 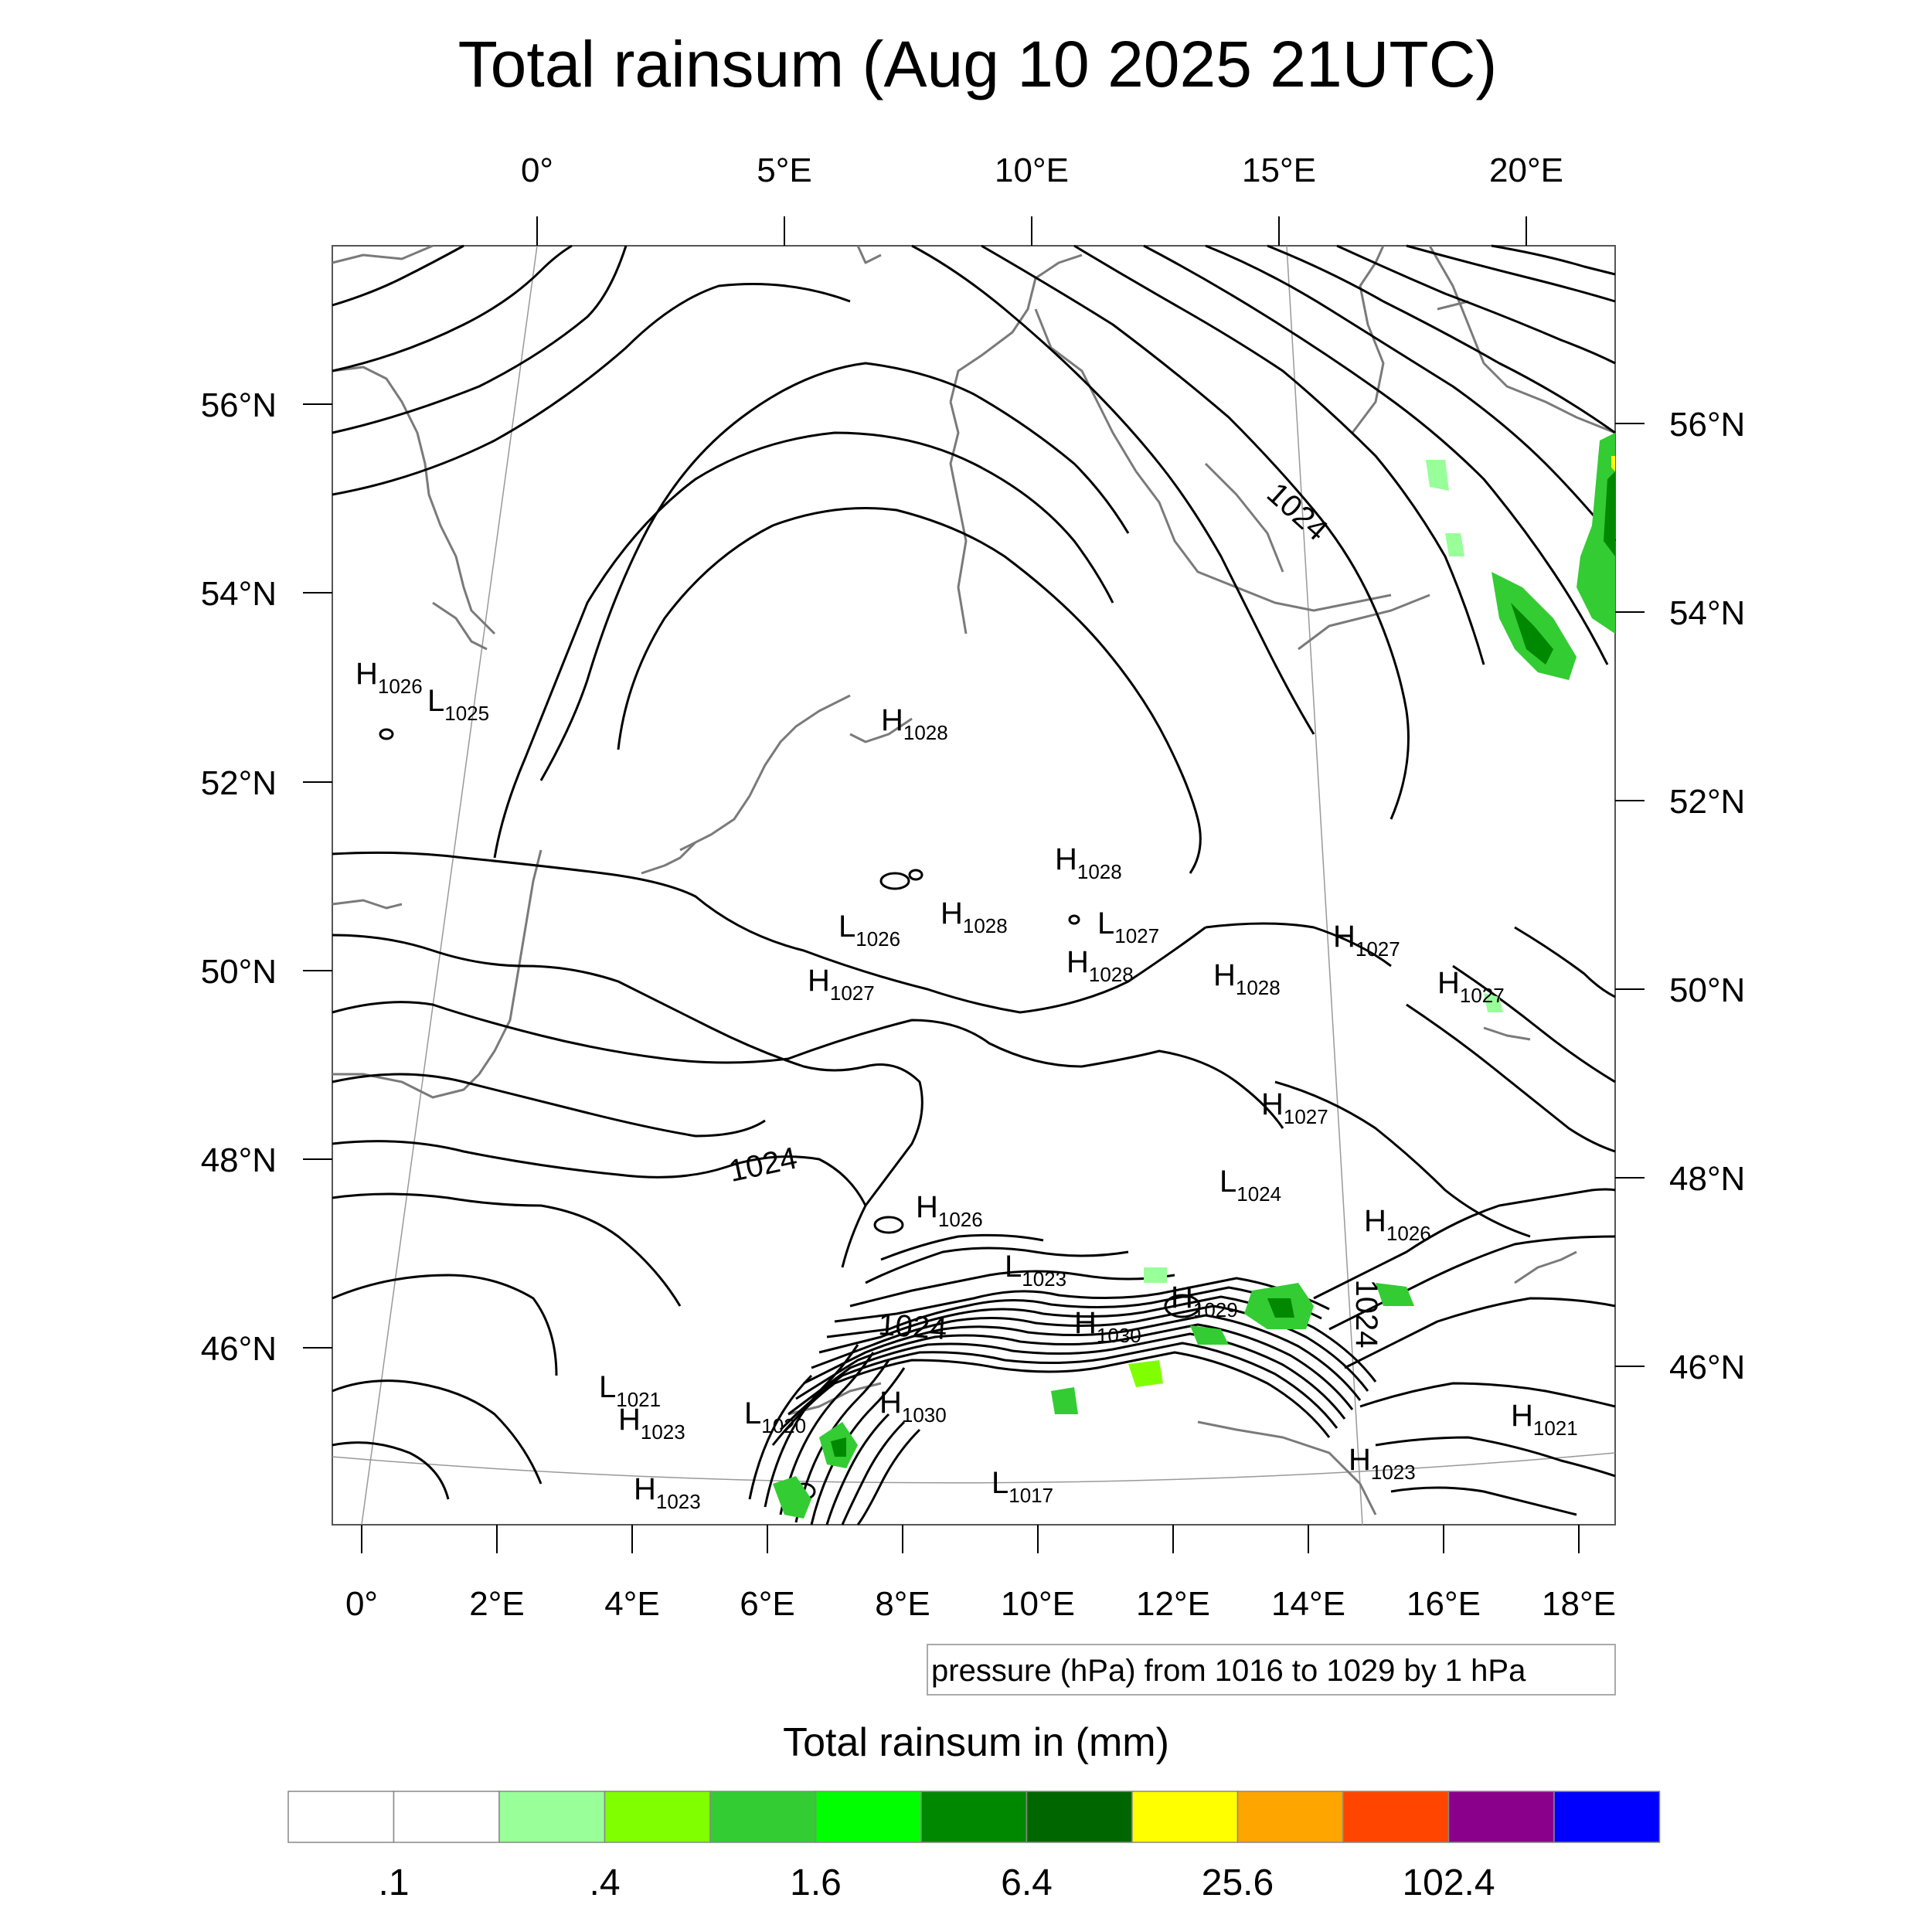 What do you see at coordinates (1444, 1604) in the screenshot?
I see `lon-label: 16°E` at bounding box center [1444, 1604].